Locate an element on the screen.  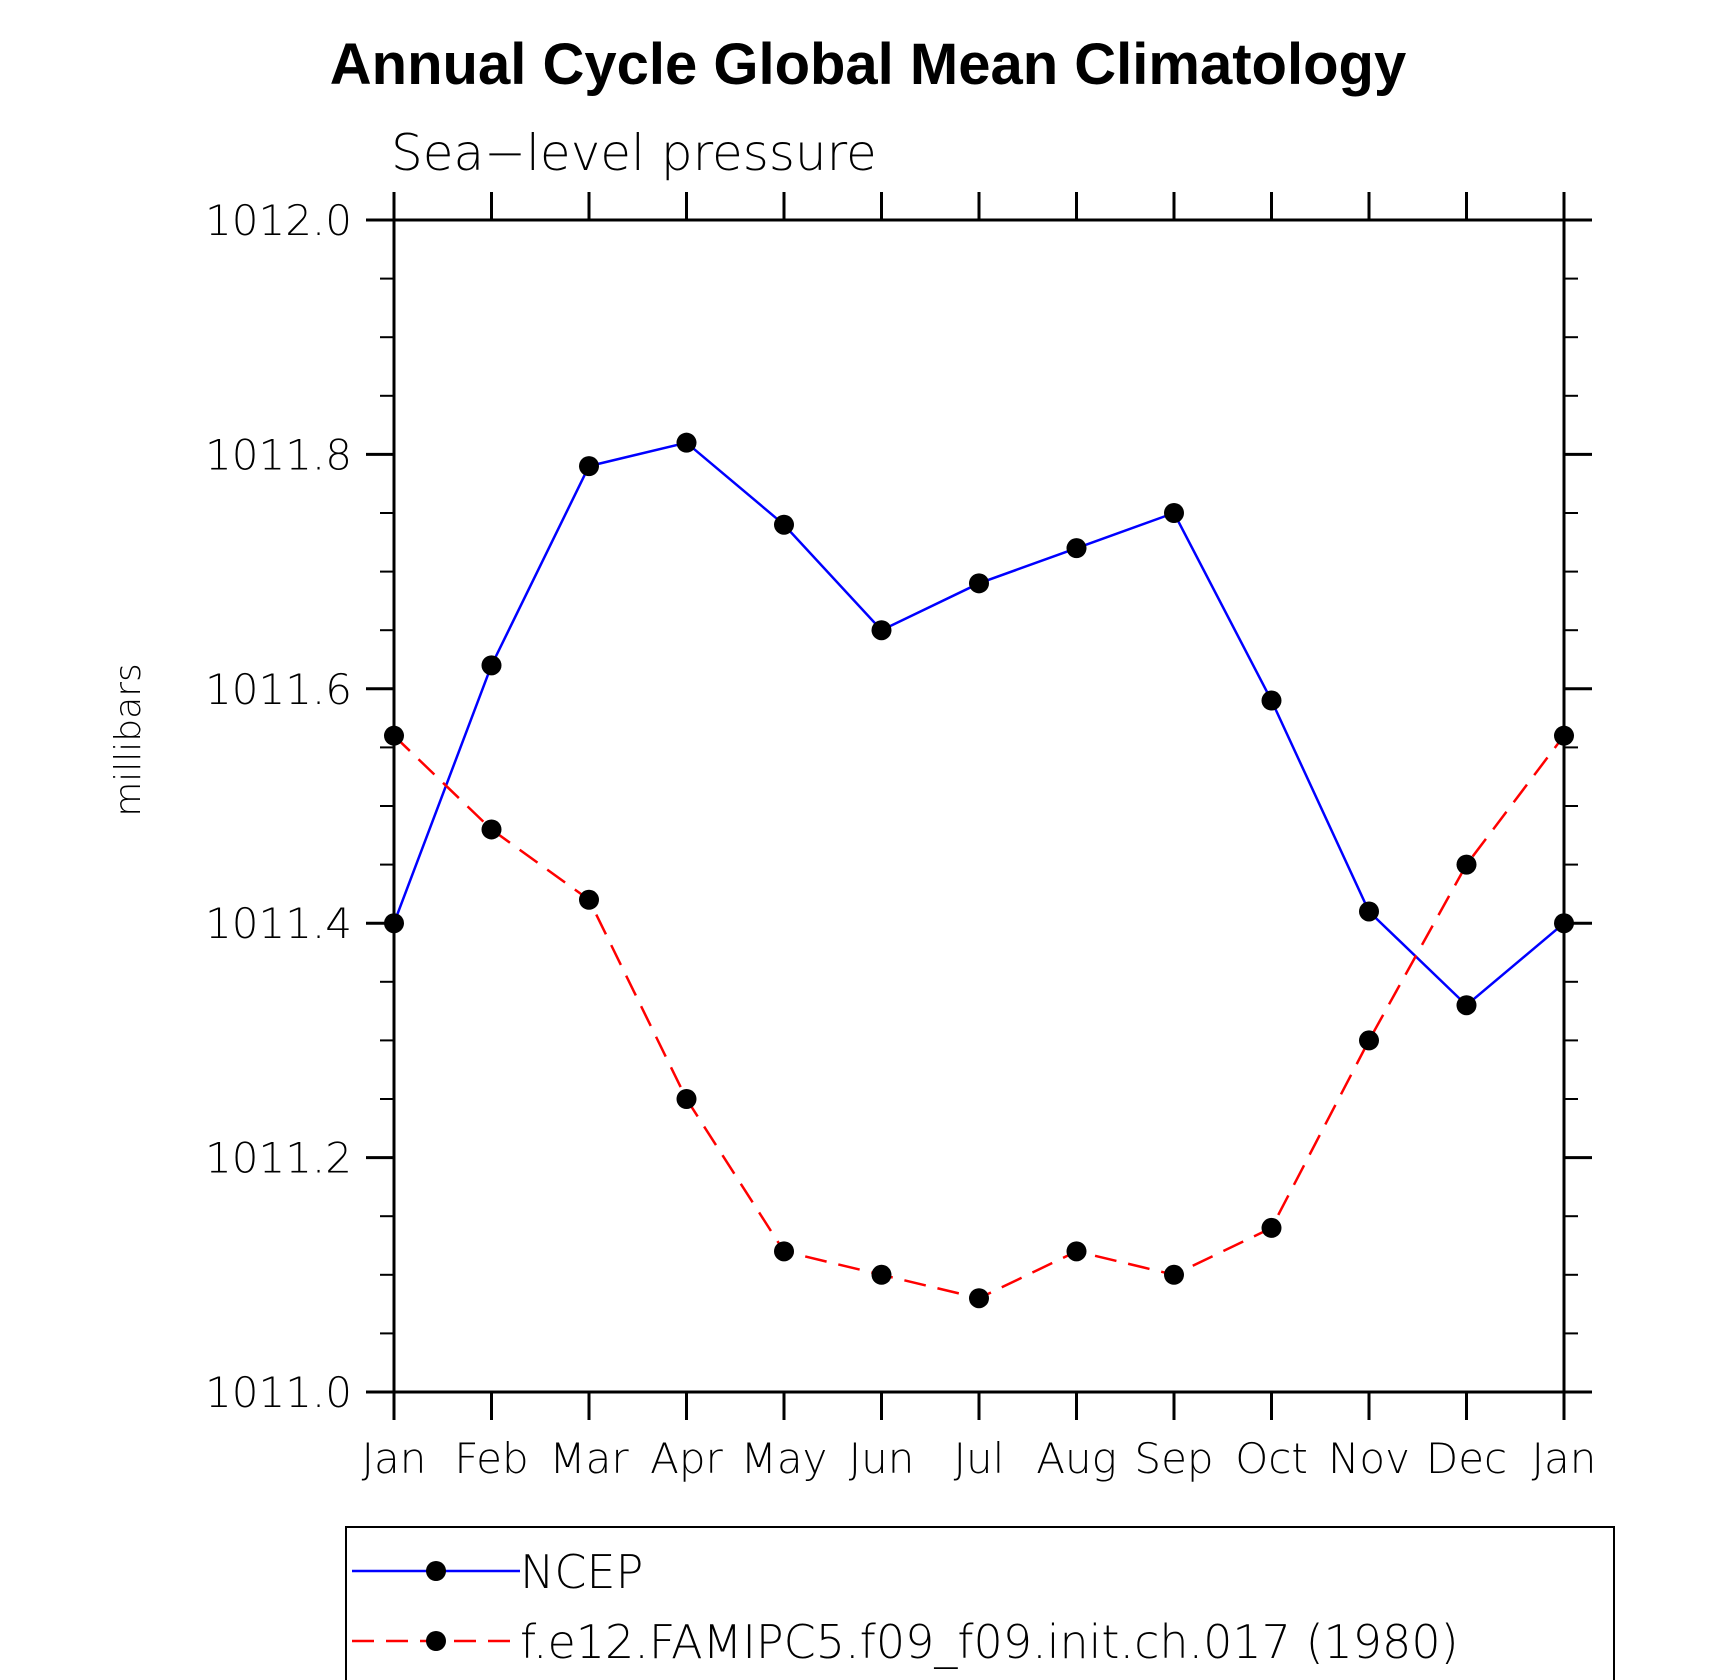
x-tick-label: Jun is located at coordinates (882, 1458).